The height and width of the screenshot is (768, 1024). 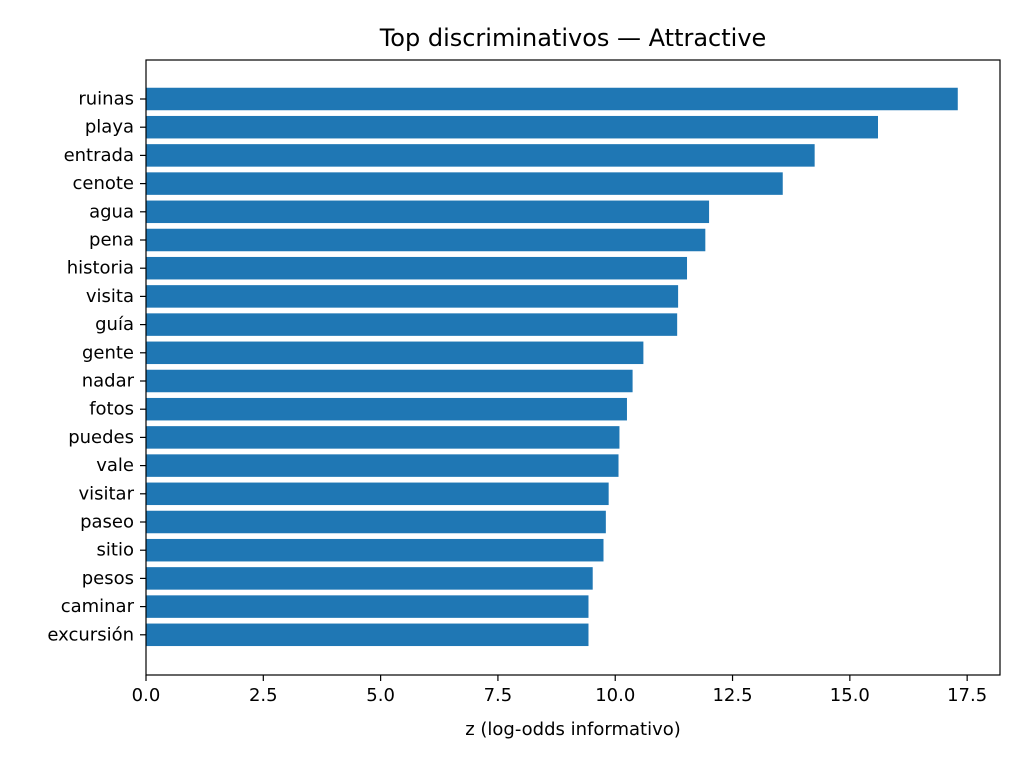 I want to click on y-tick-label-11: fotos, so click(x=111, y=409).